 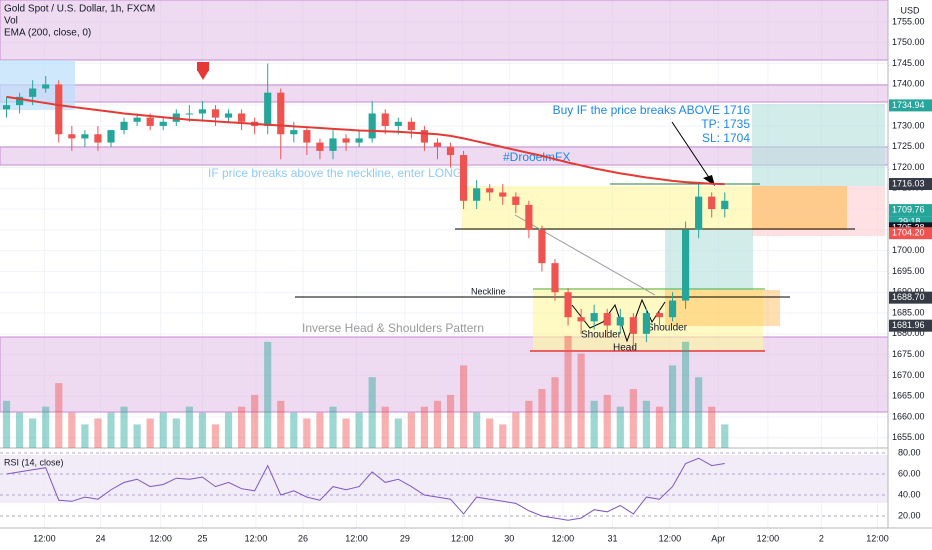 What do you see at coordinates (101, 538) in the screenshot?
I see `x-tick-label: 24` at bounding box center [101, 538].